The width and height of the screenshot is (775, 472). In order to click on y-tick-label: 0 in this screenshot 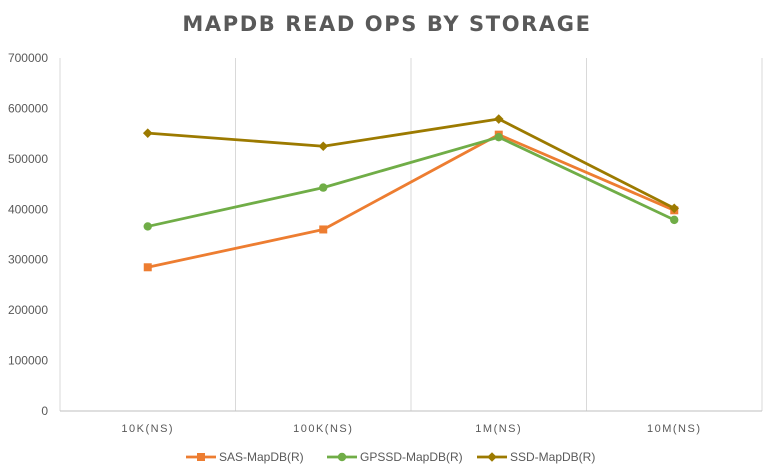, I will do `click(44, 411)`.